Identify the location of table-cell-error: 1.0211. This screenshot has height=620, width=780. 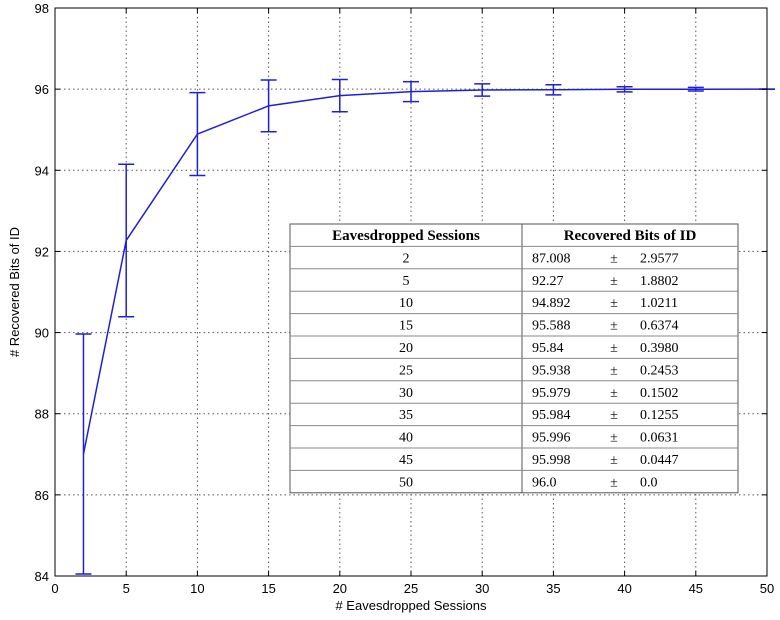
(659, 303).